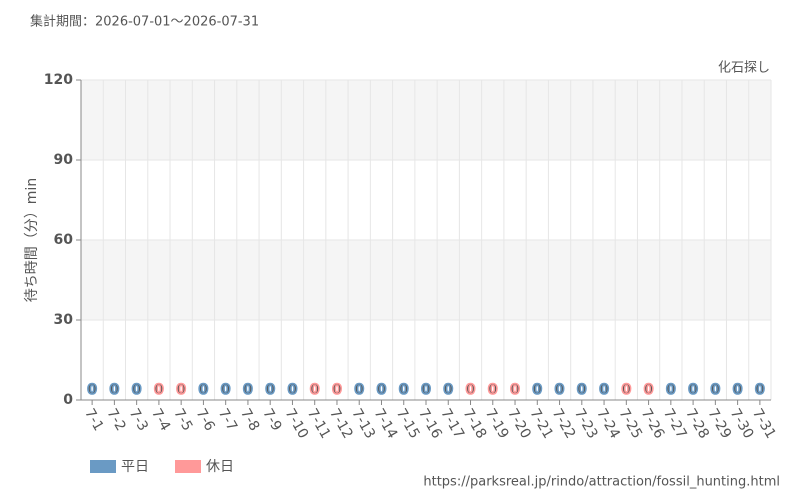 The height and width of the screenshot is (500, 800). I want to click on x-tick-label: 7-3, so click(138, 420).